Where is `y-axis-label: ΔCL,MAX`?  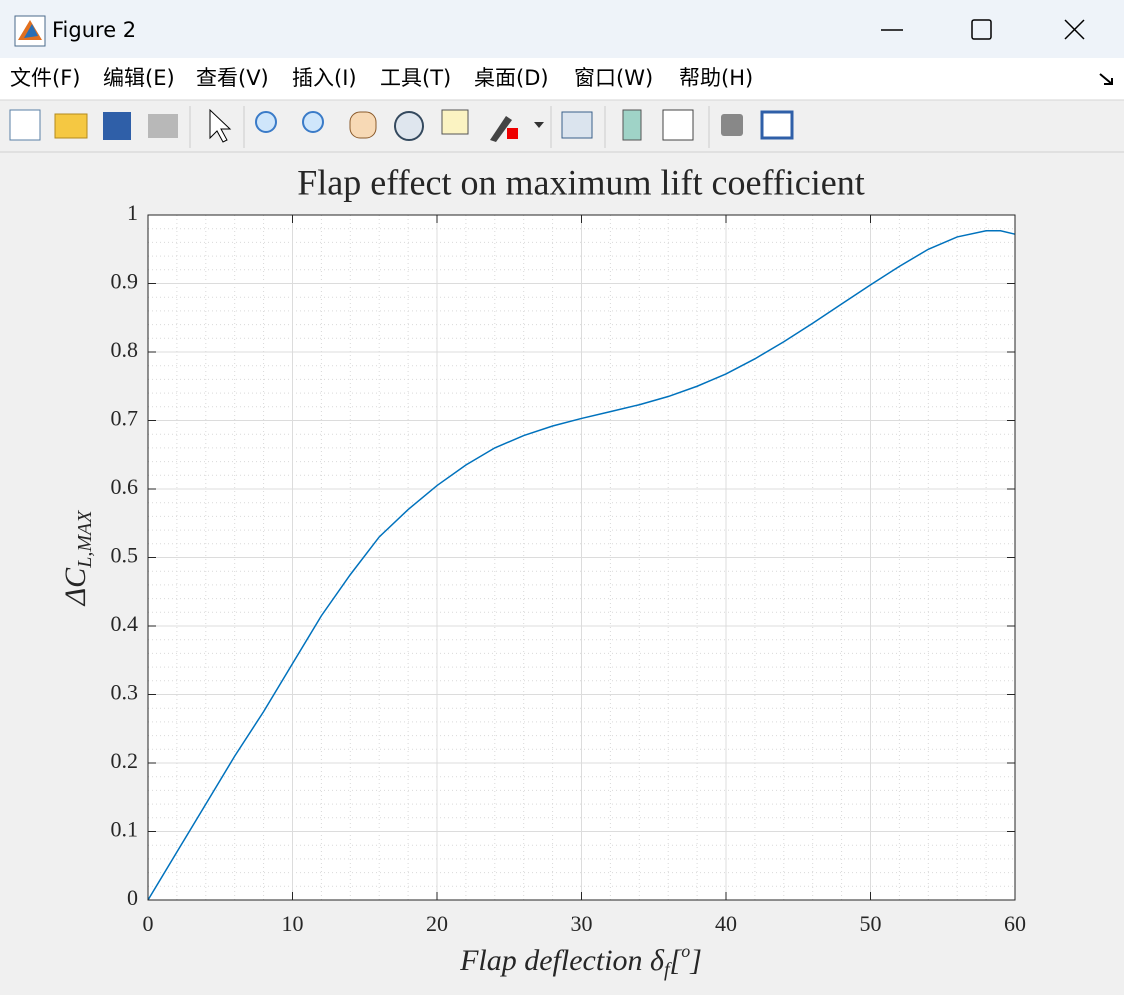
y-axis-label: ΔCL,MAX is located at coordinates (77, 558).